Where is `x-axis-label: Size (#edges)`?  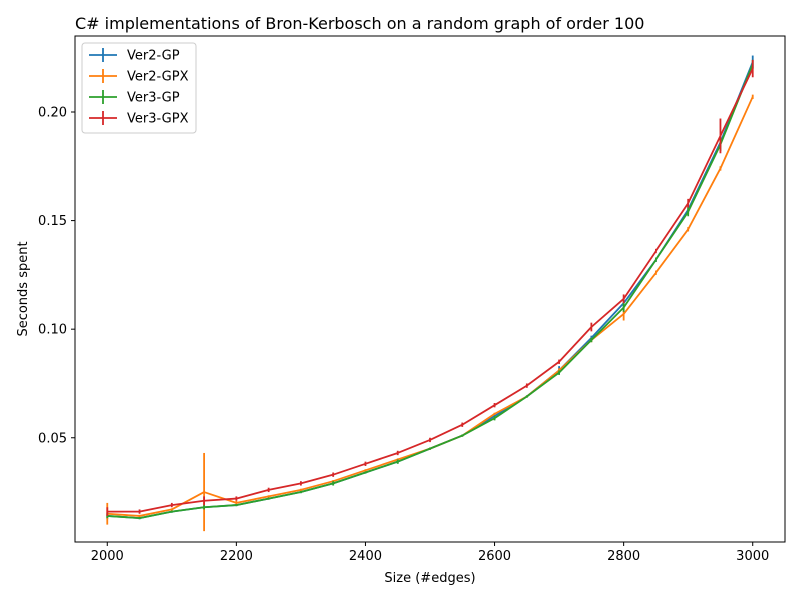 x-axis-label: Size (#edges) is located at coordinates (429, 578).